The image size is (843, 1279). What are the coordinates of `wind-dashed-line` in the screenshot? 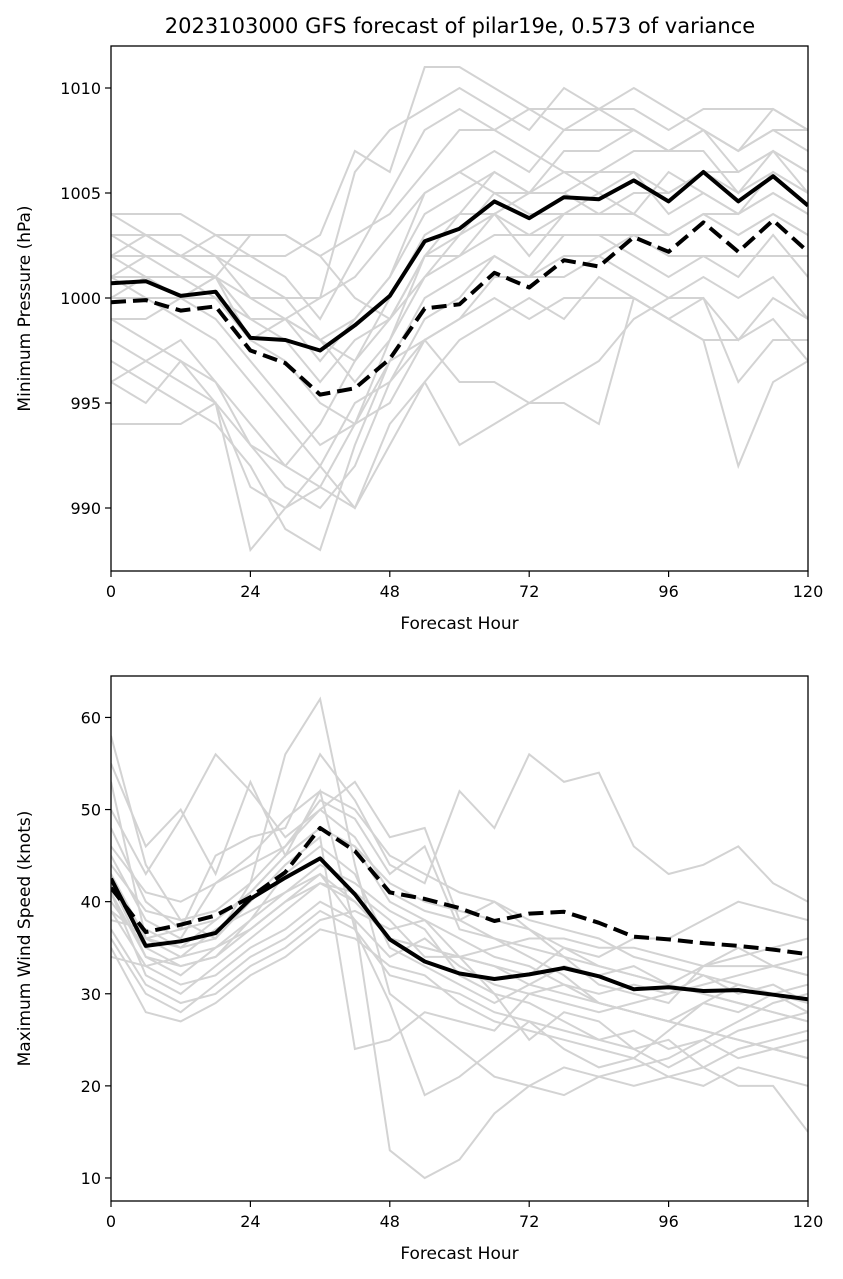 It's located at (459, 891).